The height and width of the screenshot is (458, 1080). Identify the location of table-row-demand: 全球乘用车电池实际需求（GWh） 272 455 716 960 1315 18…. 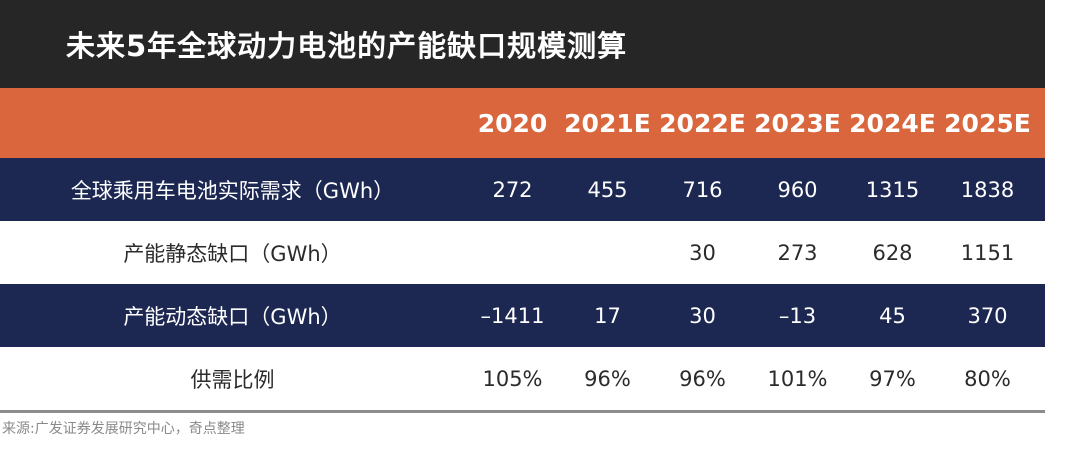
(522, 189).